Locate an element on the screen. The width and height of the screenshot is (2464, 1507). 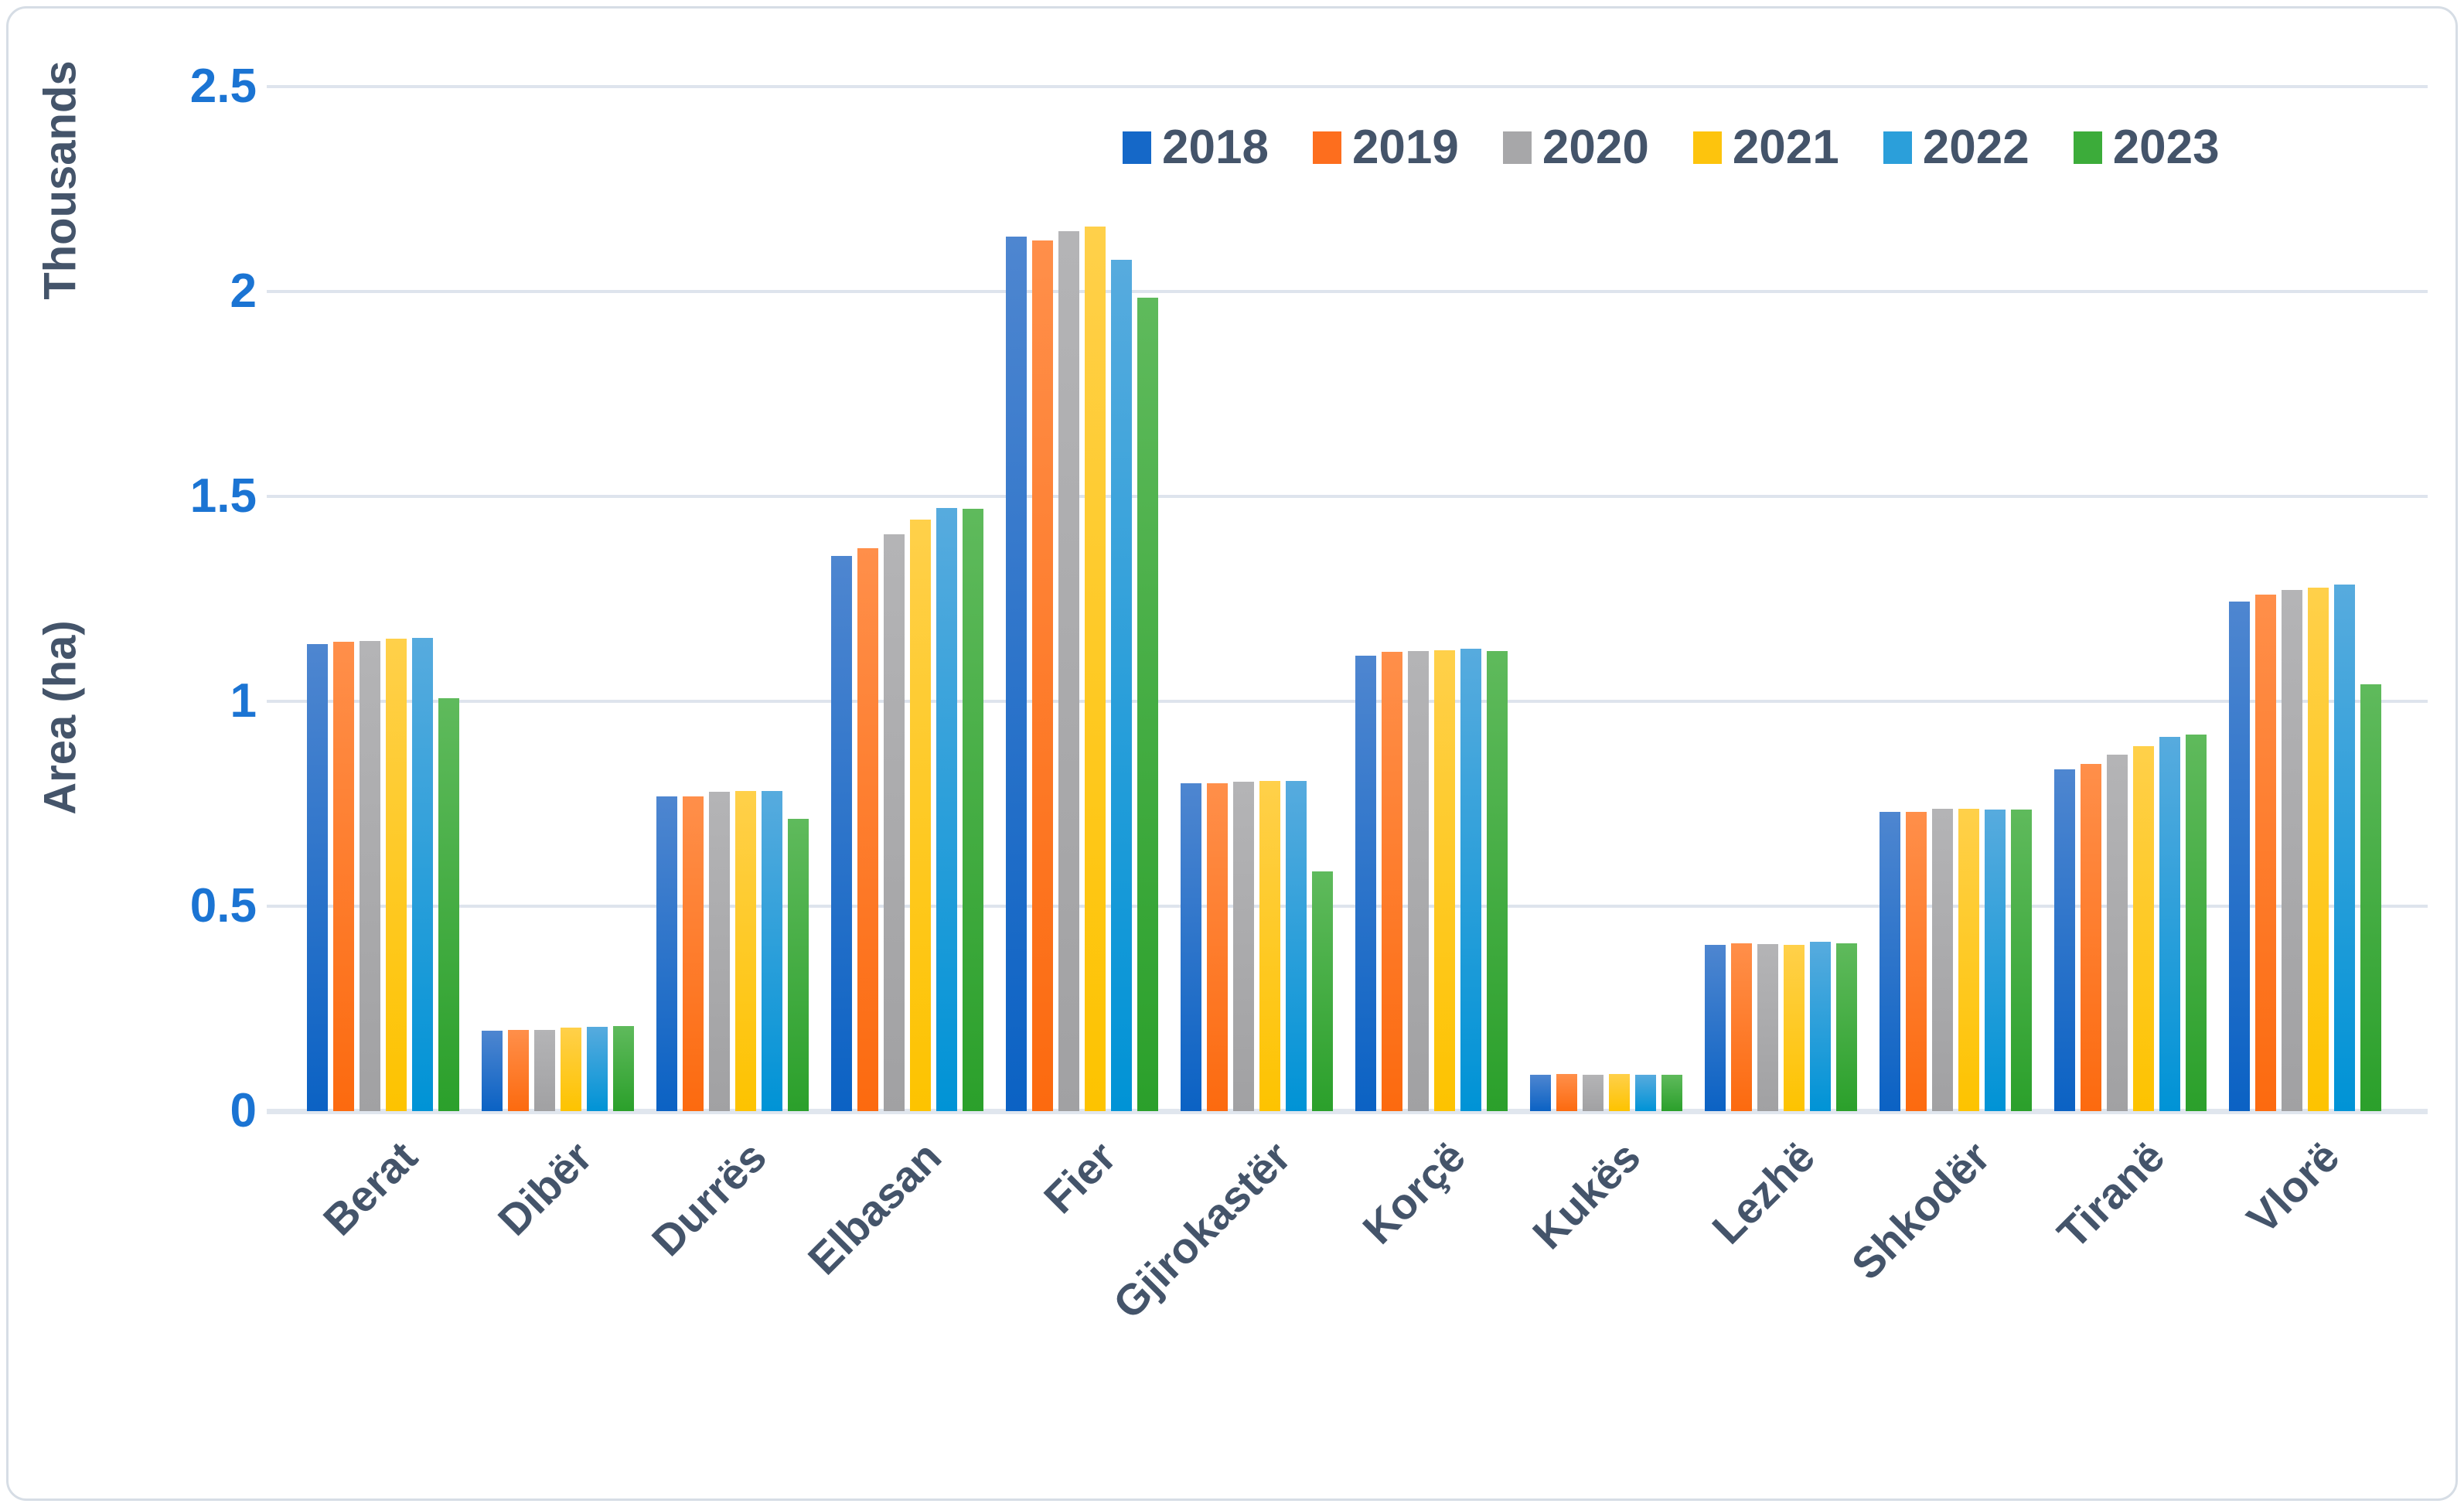
bar-diber-2019 is located at coordinates (518, 1070).